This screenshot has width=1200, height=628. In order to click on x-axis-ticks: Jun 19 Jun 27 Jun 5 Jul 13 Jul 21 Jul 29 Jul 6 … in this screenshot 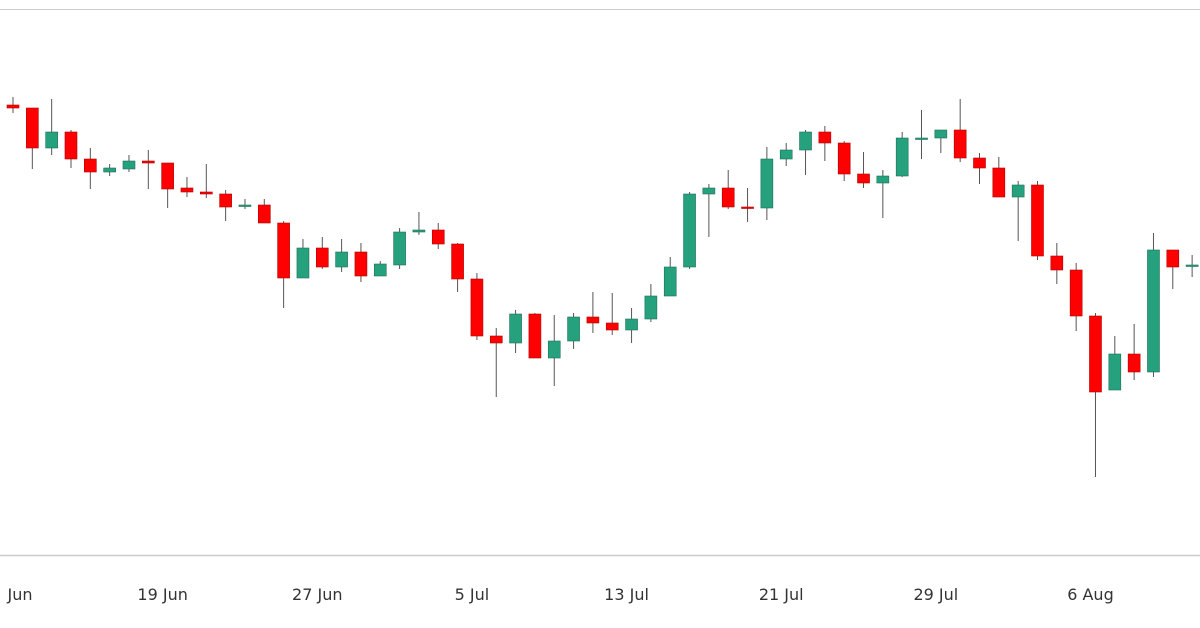, I will do `click(560, 594)`.